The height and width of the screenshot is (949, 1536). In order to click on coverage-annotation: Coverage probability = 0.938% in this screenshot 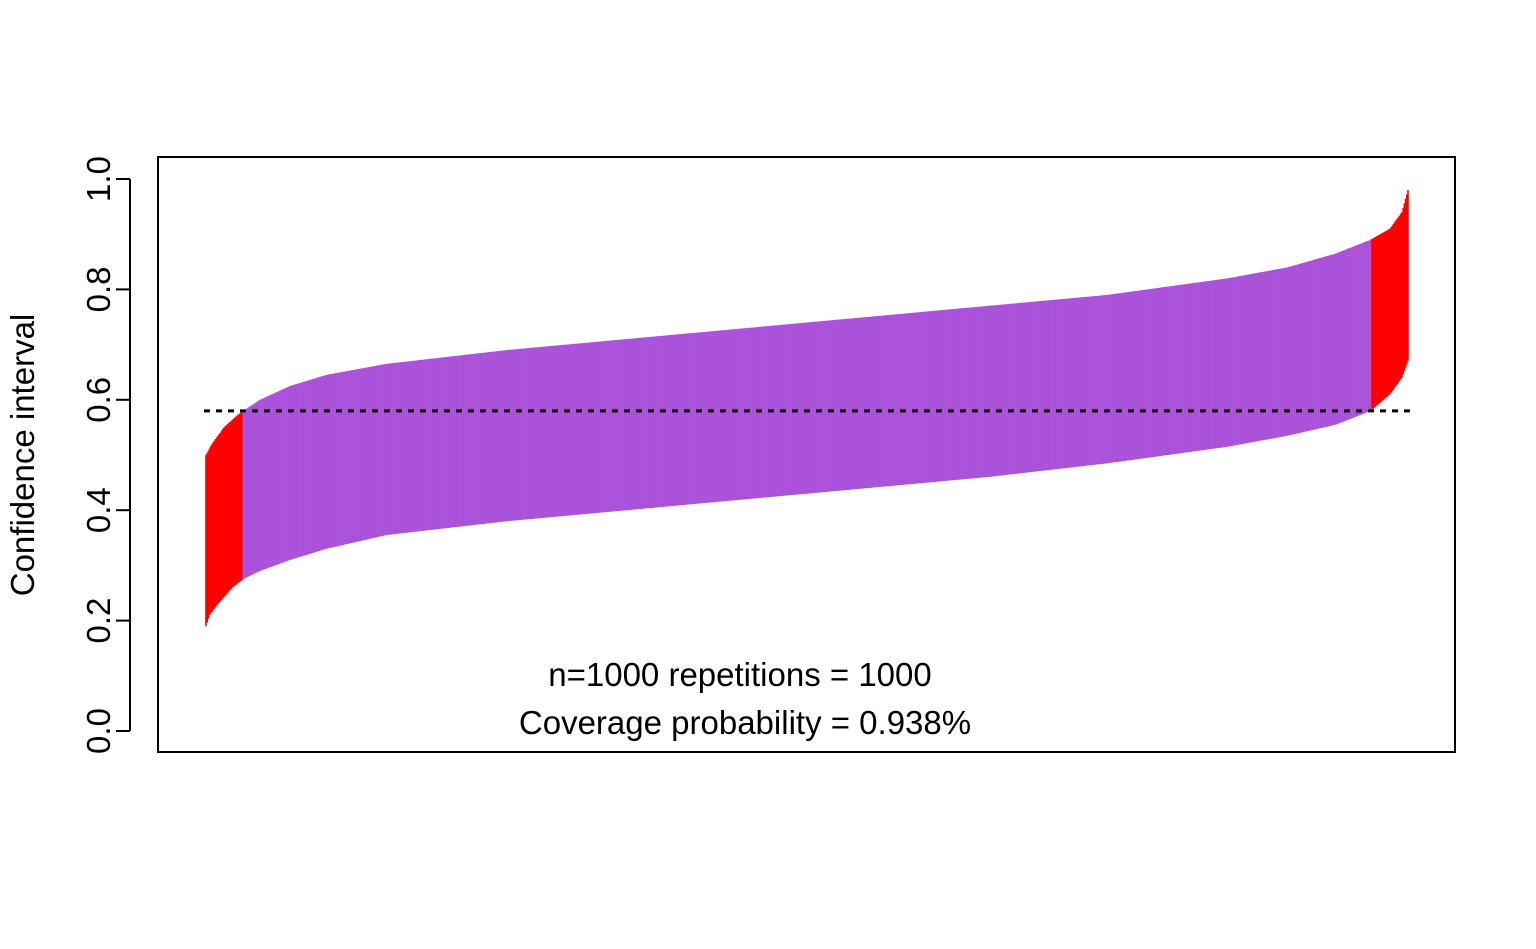, I will do `click(745, 722)`.